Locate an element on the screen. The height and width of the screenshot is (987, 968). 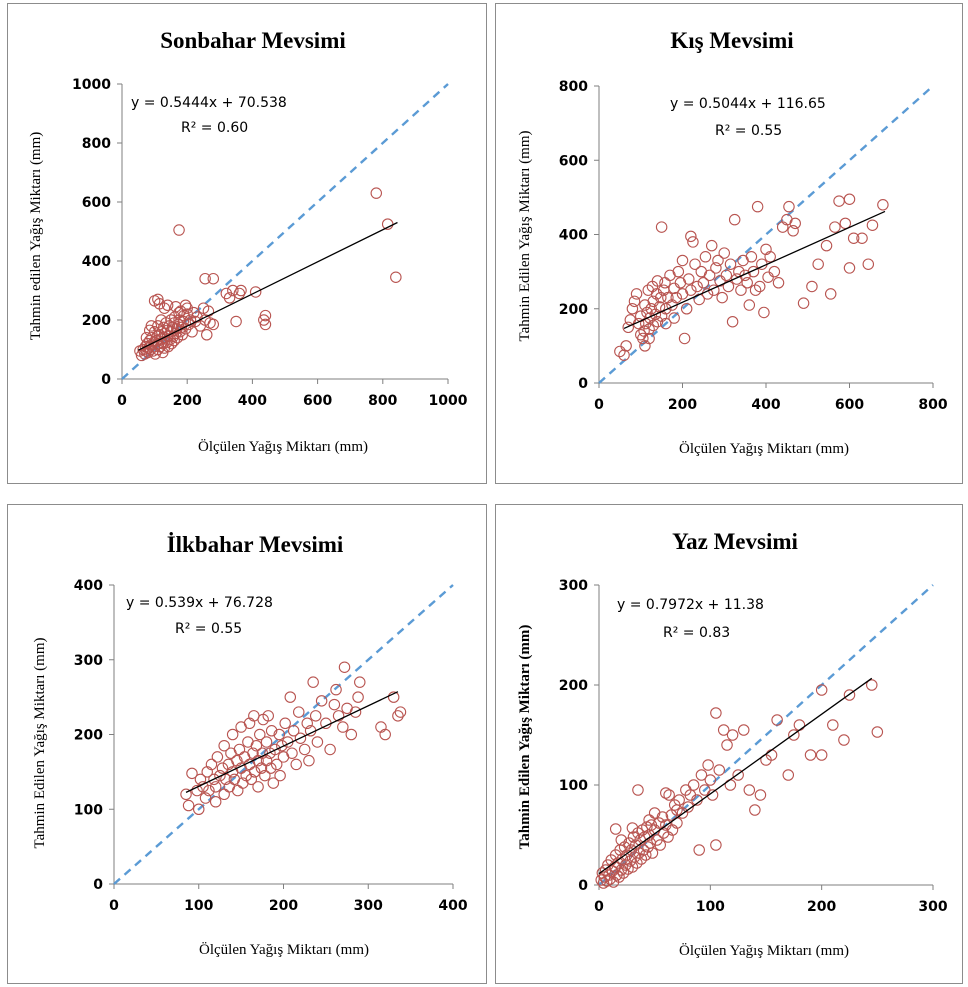
y-tick-label: 300 is located at coordinates (88, 661).